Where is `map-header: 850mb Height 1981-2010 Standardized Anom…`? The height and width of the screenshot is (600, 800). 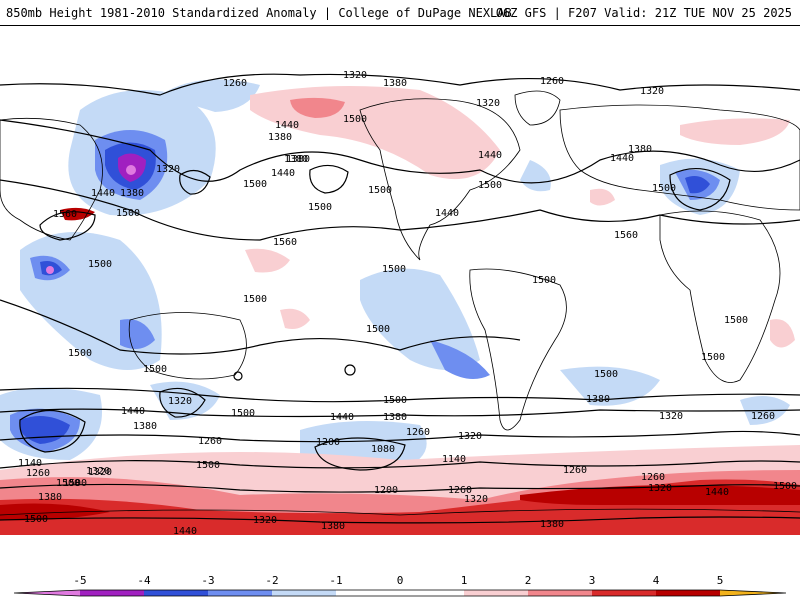 map-header: 850mb Height 1981-2010 Standardized Anom… is located at coordinates (400, 13).